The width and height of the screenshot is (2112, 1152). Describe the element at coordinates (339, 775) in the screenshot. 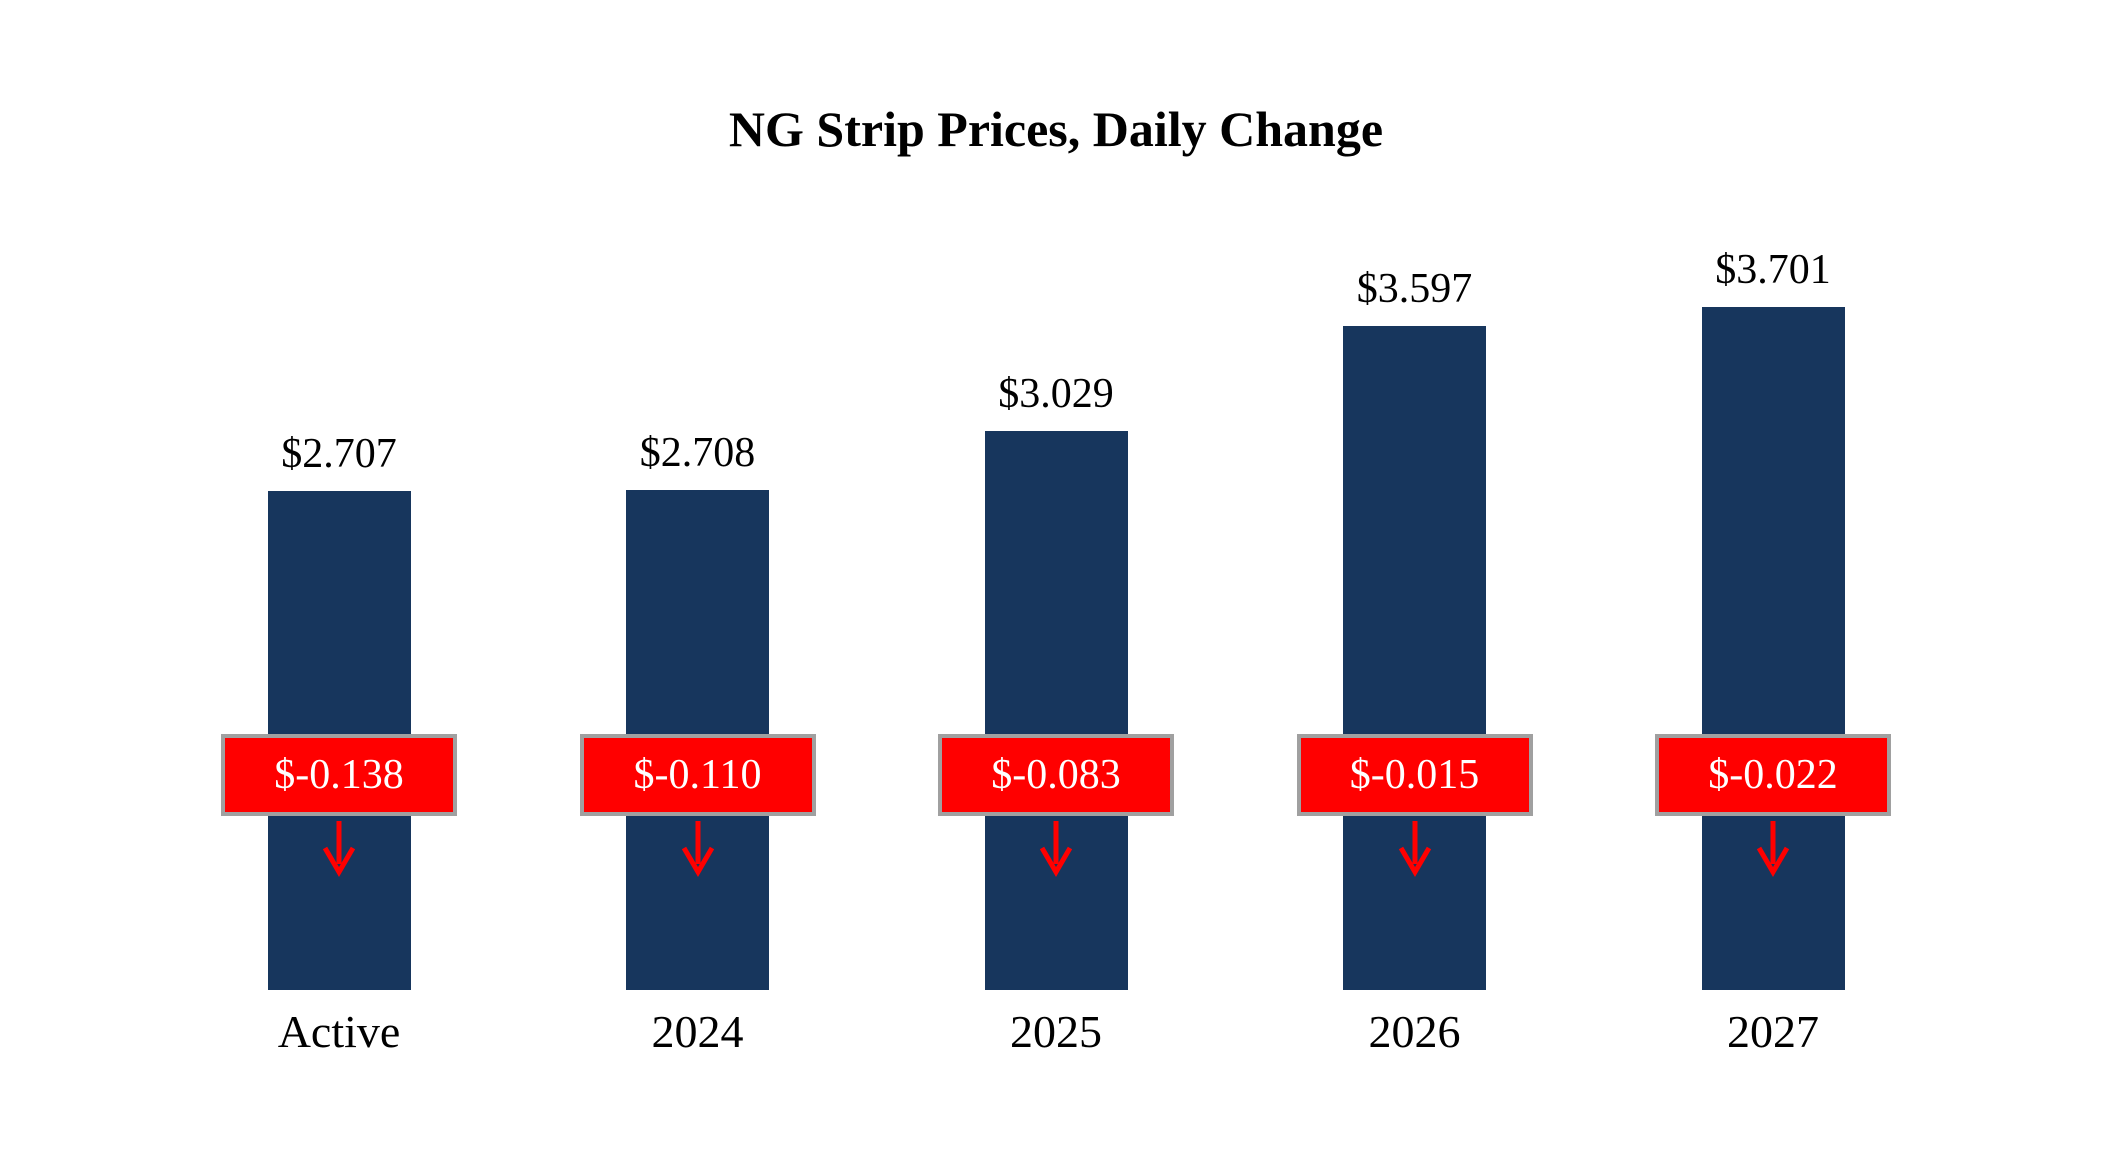

I see `daily-change-badge: $-0.138` at that location.